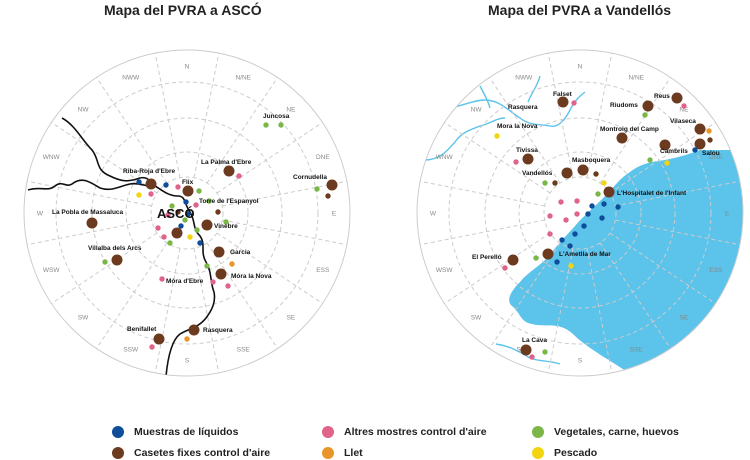  What do you see at coordinates (605, 432) in the screenshot?
I see `legend-item-veg: Vegetales, carne, huevos` at bounding box center [605, 432].